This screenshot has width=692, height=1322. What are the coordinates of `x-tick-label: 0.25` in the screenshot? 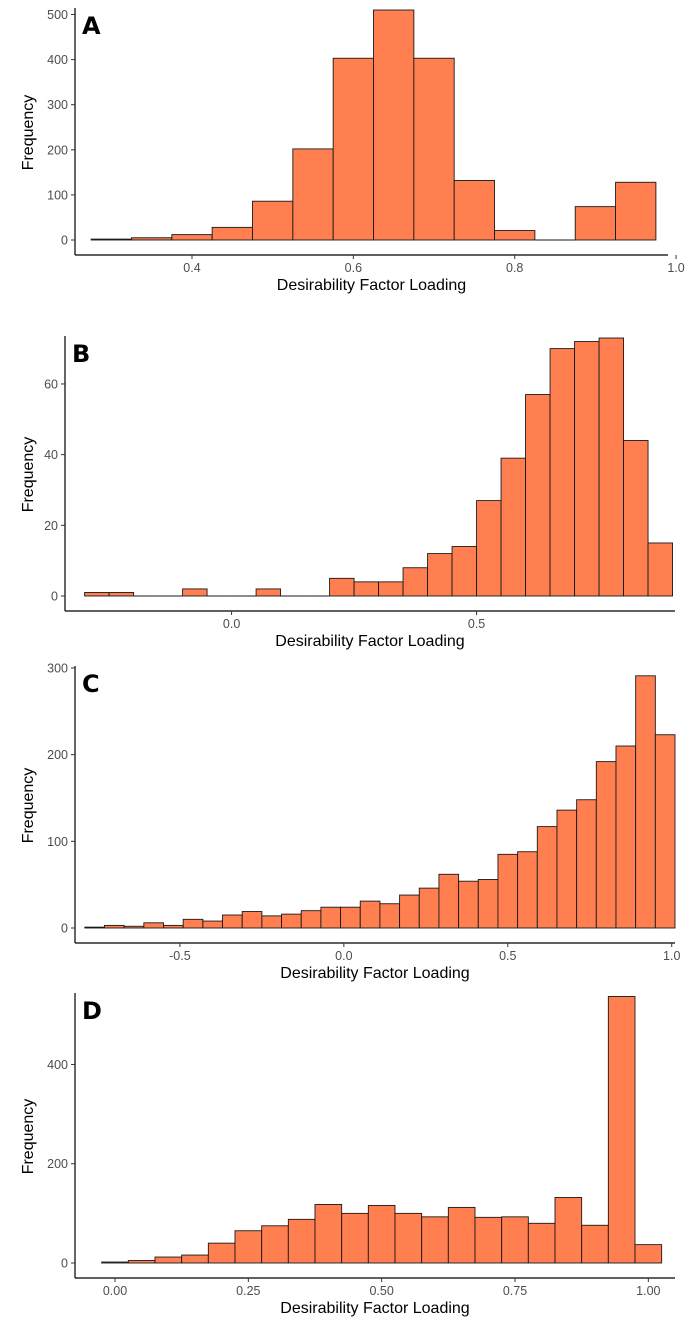 It's located at (248, 1291).